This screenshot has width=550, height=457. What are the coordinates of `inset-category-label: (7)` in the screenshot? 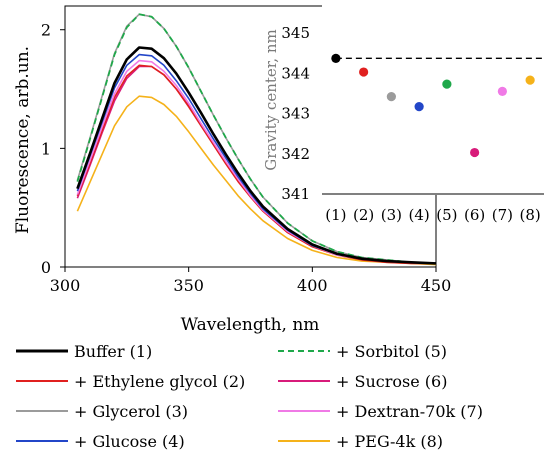 It's located at (502, 215).